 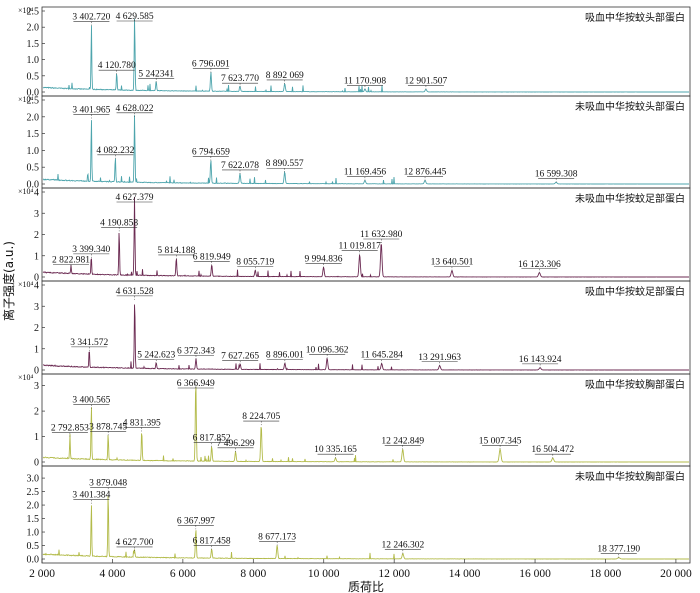 What do you see at coordinates (135, 198) in the screenshot?
I see `peak-label: 4 627.379` at bounding box center [135, 198].